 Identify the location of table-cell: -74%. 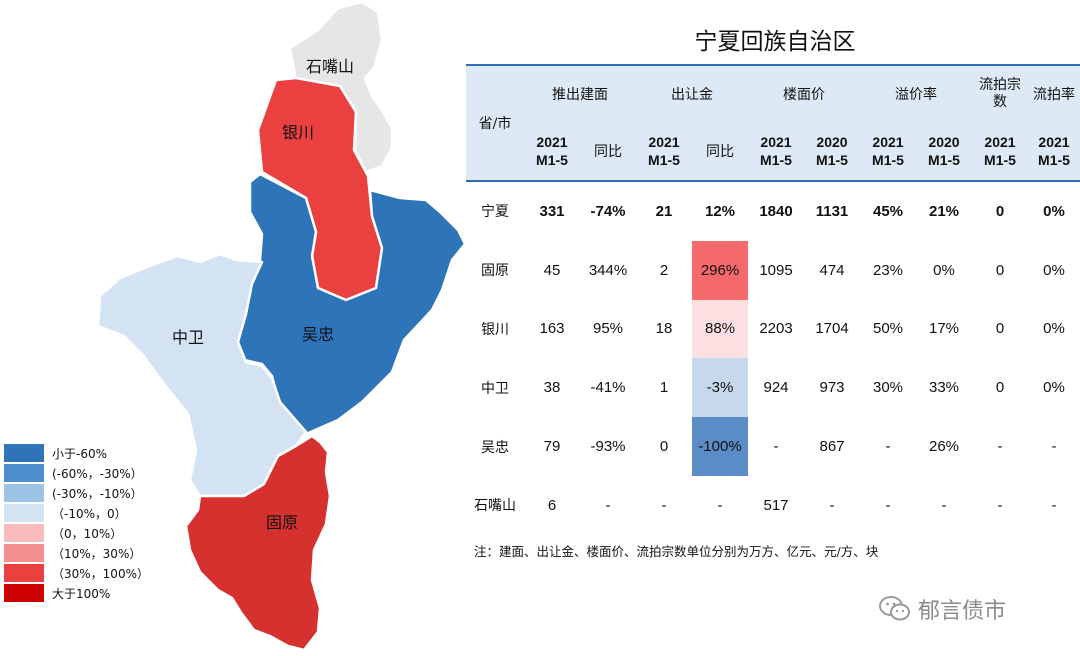
(608, 211).